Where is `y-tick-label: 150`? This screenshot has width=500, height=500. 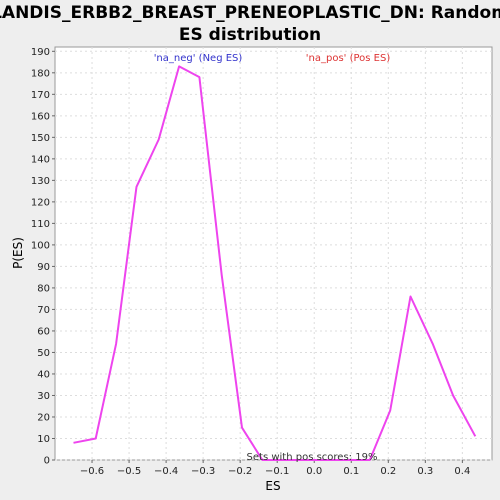
y-tick-label: 150 is located at coordinates (40, 138).